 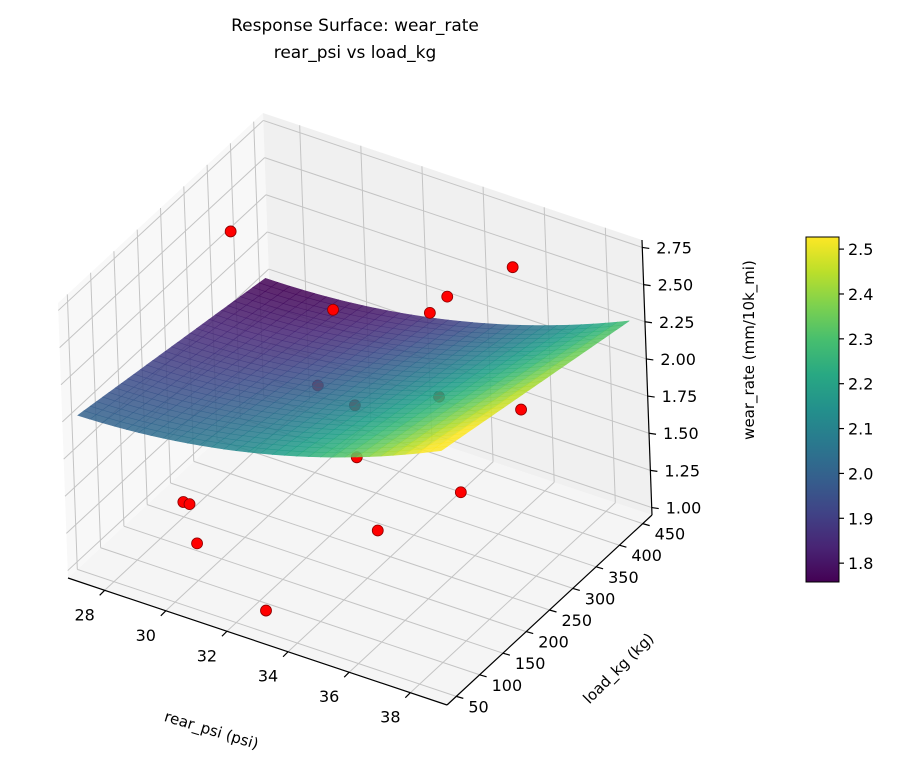 I want to click on y-tick-label: 400, so click(x=646, y=555).